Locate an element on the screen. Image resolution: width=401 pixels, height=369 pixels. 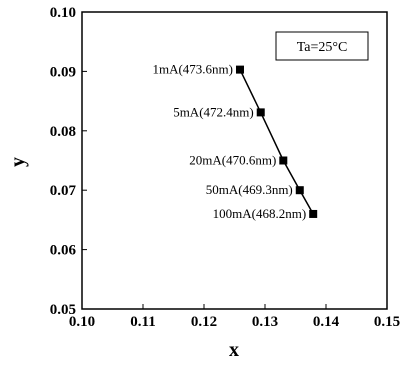
data-point-label: 50mA(469.3nm) is located at coordinates (249, 189).